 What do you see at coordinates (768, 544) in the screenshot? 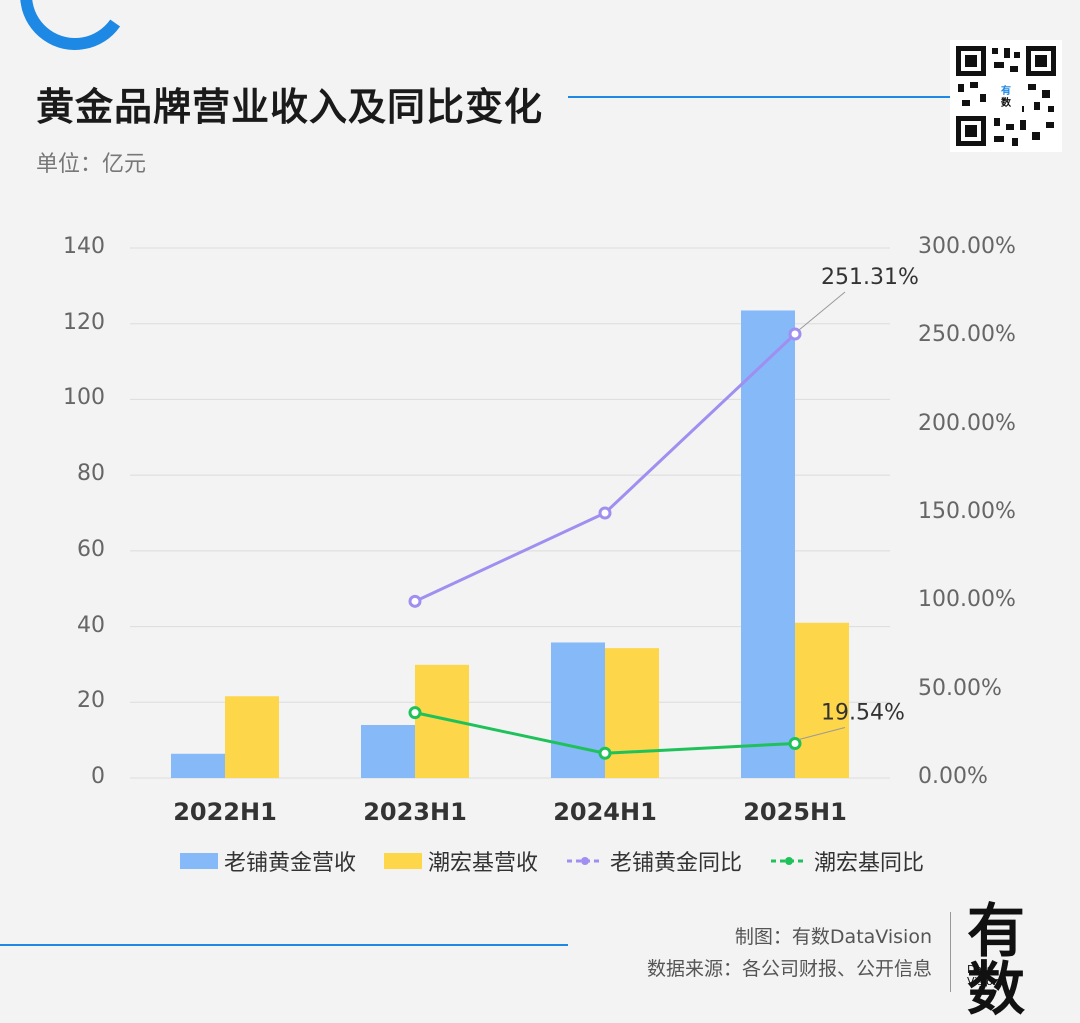
I see `bar-laopu-2025H1` at bounding box center [768, 544].